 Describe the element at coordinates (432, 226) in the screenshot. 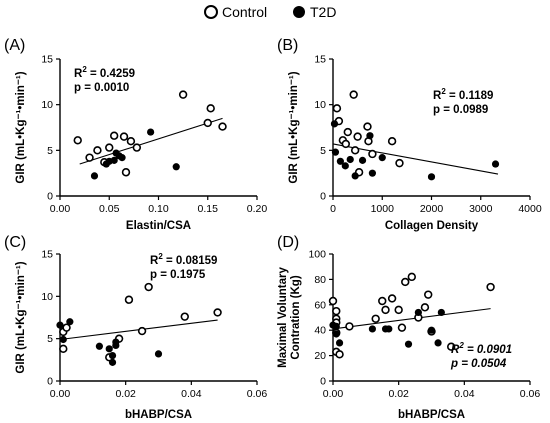

I see `x-axis-label: Collagen Density` at that location.